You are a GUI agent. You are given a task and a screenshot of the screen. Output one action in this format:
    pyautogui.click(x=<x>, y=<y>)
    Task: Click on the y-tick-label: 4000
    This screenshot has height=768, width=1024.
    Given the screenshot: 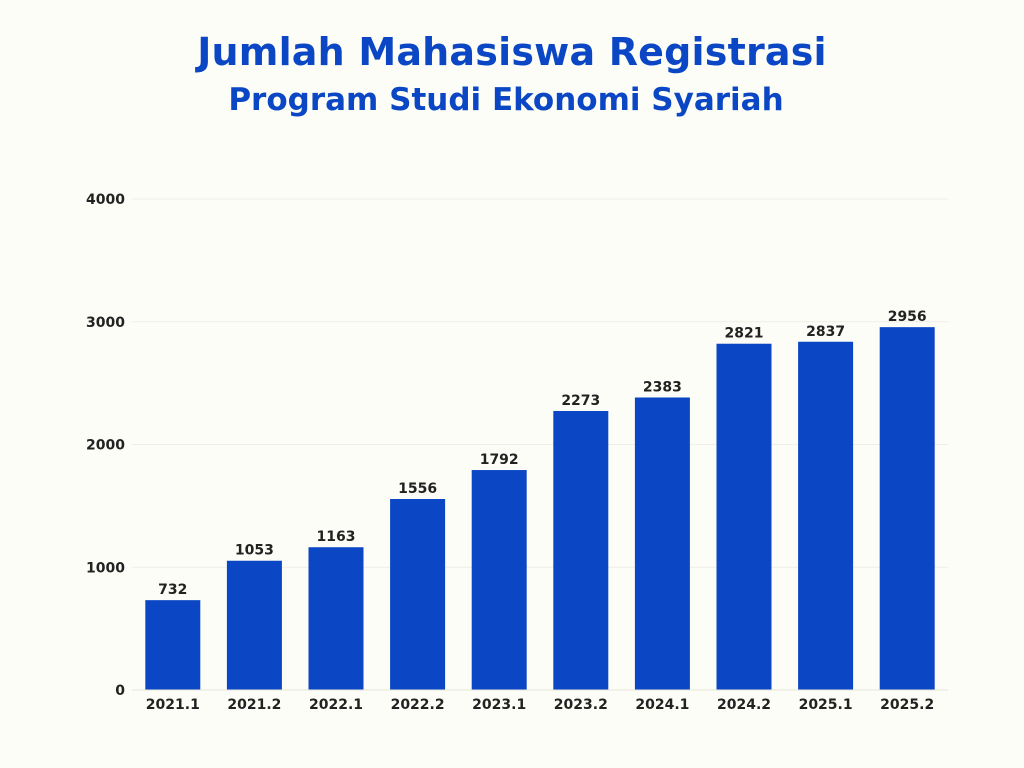 What is the action you would take?
    pyautogui.click(x=105, y=200)
    